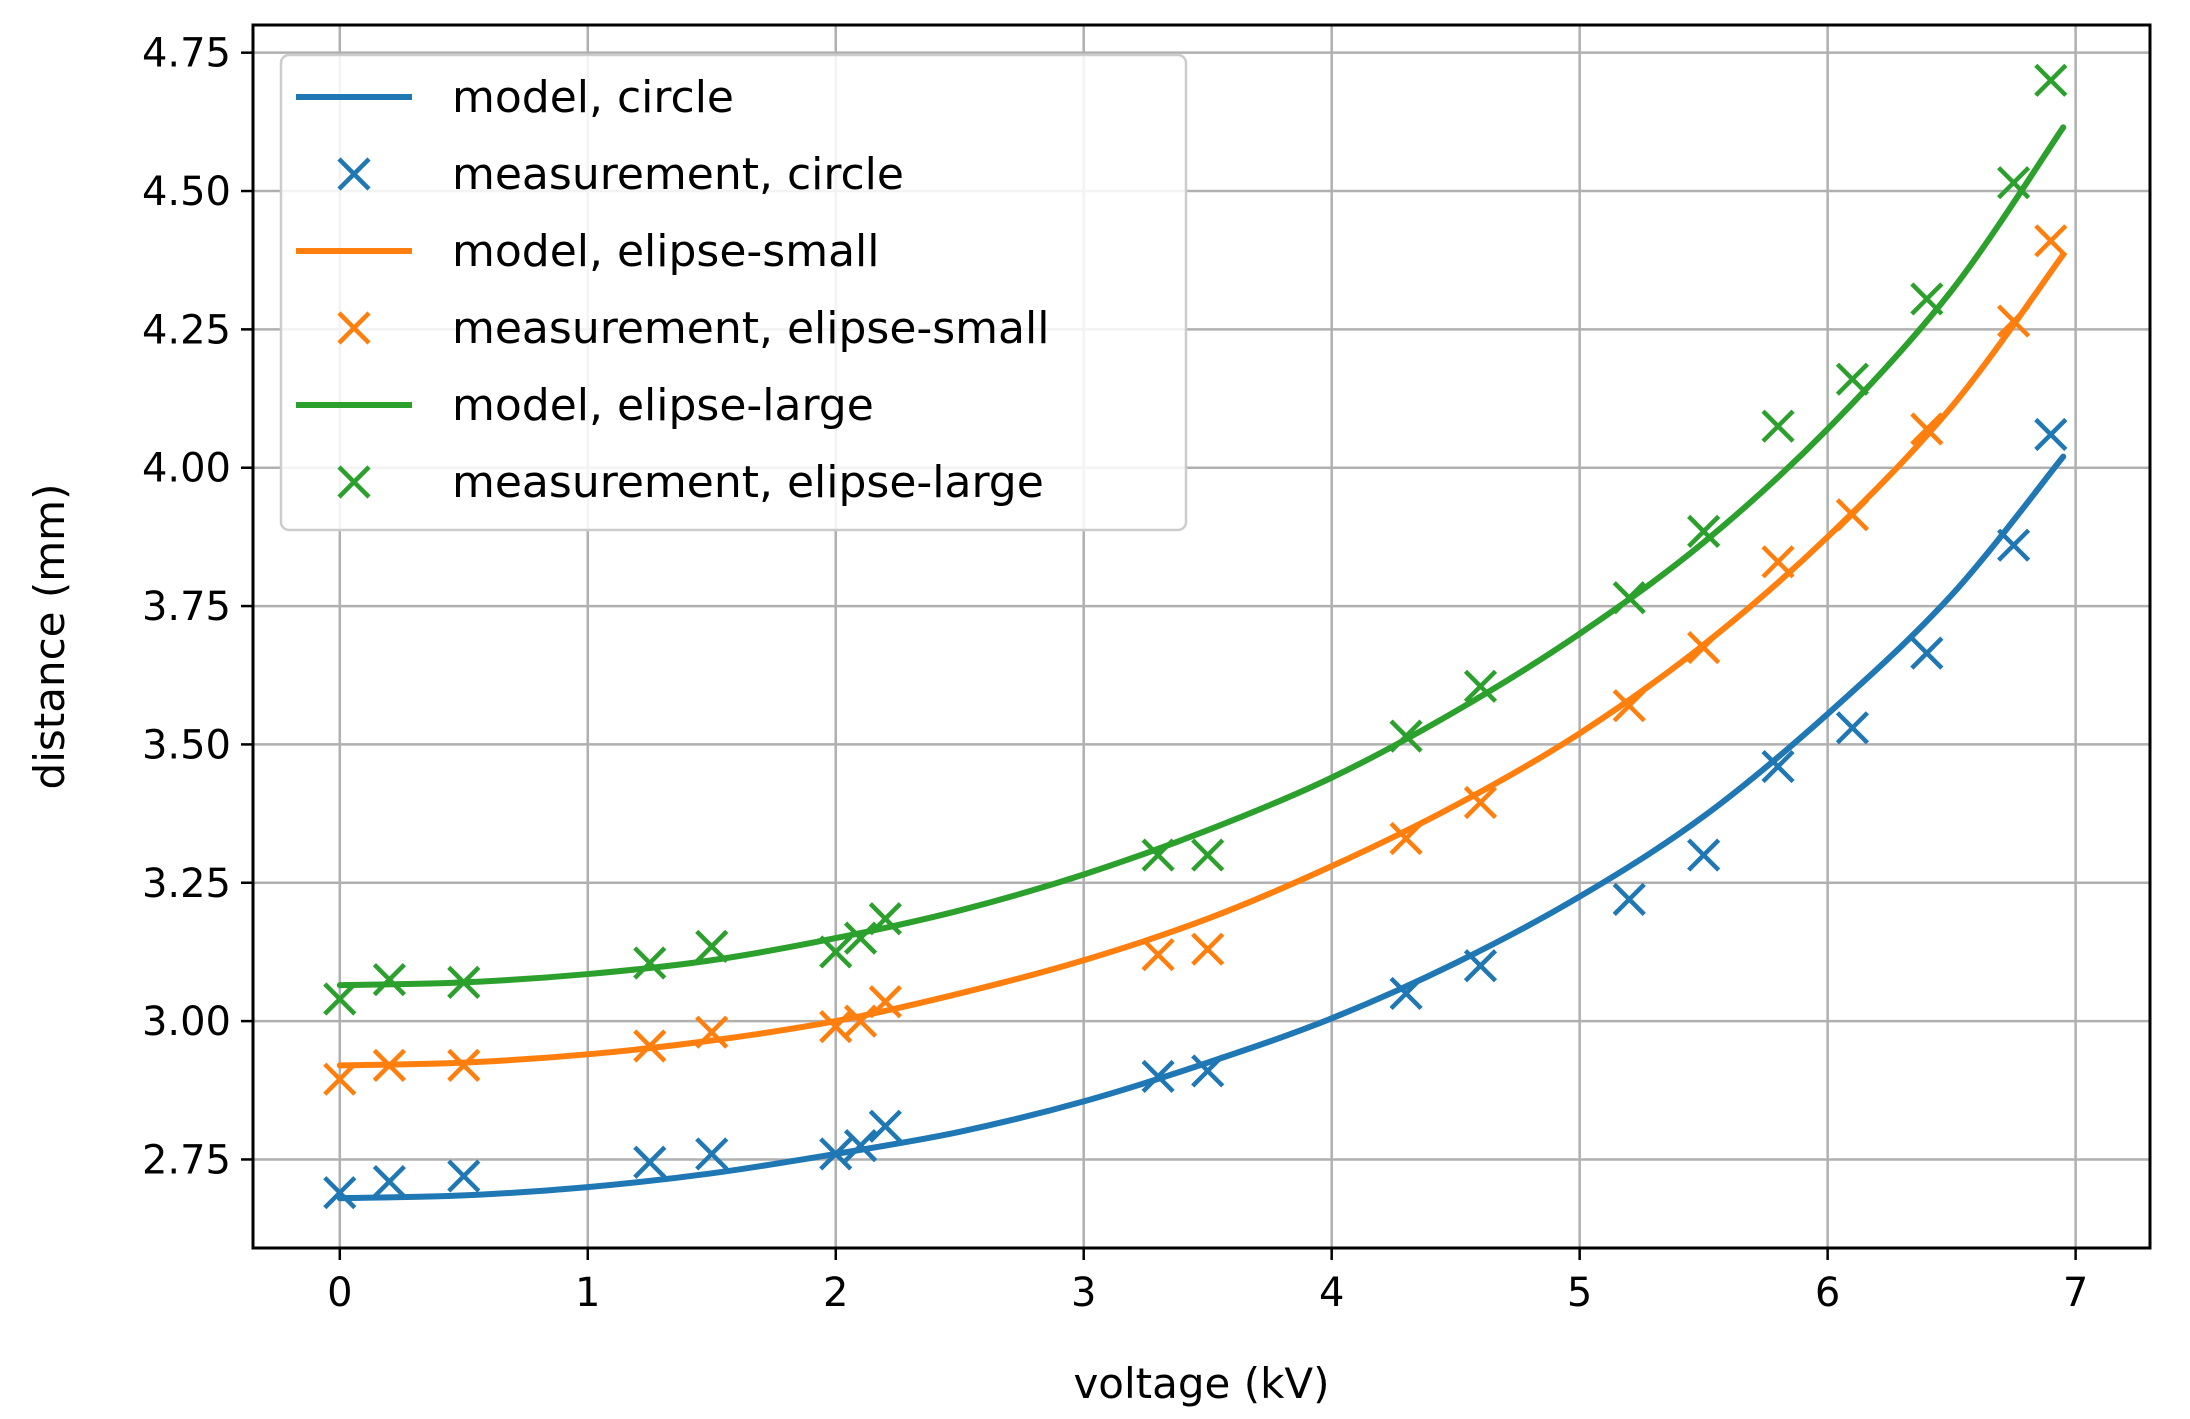 Image resolution: width=2190 pixels, height=1419 pixels. I want to click on legend-item: measurement, elipse-large, so click(690, 482).